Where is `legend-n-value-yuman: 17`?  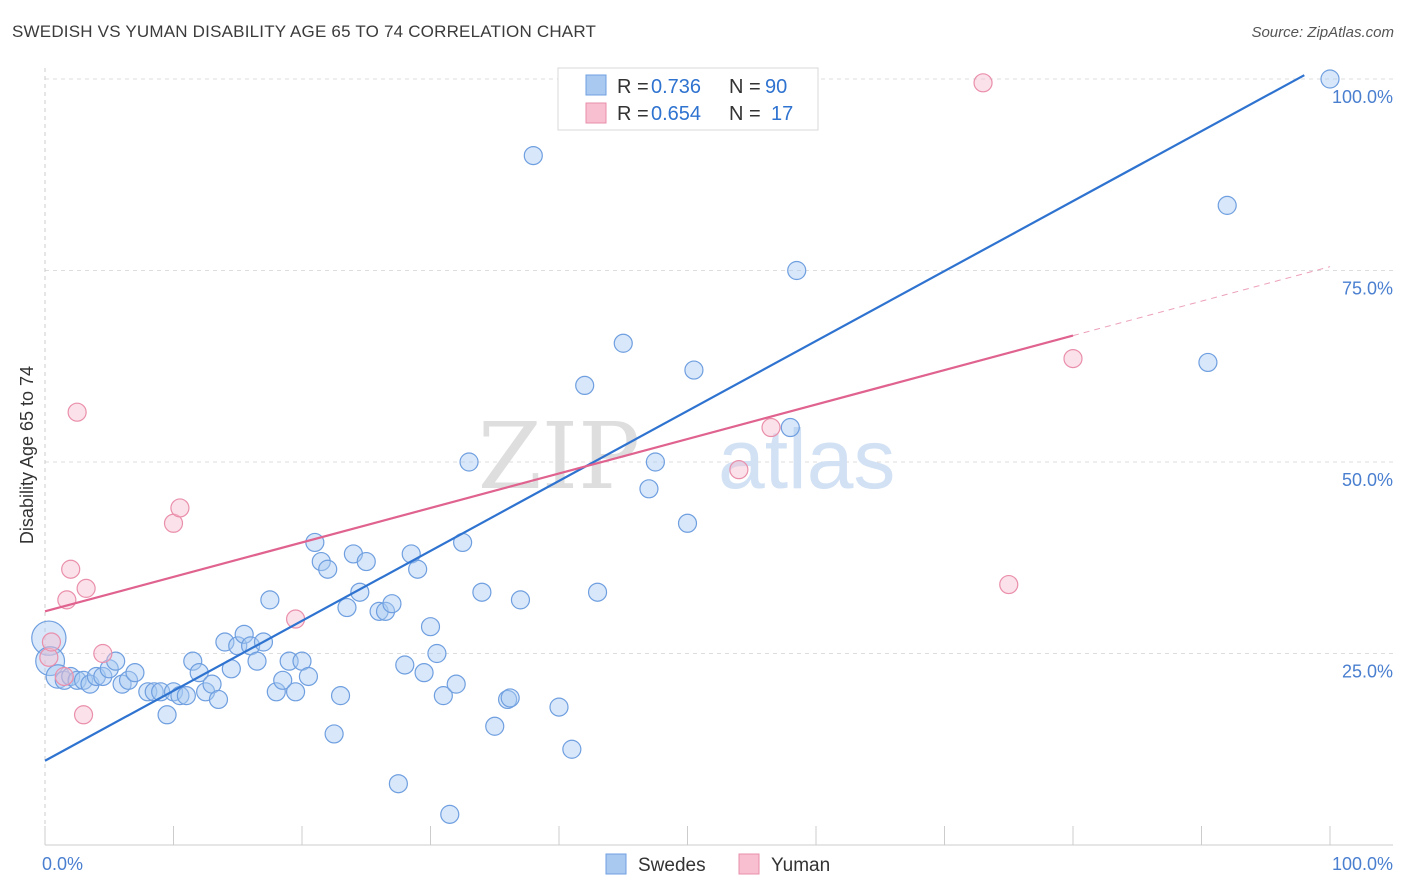 legend-n-value-yuman: 17 is located at coordinates (782, 114).